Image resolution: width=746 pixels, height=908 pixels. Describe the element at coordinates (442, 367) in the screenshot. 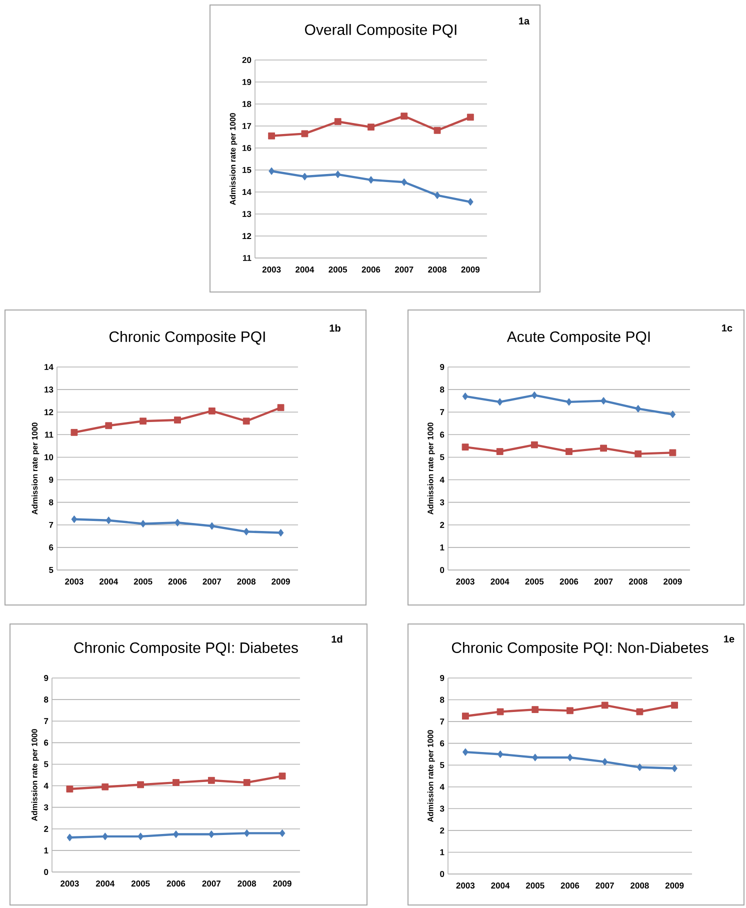

I see `y-tick-label: 9` at that location.